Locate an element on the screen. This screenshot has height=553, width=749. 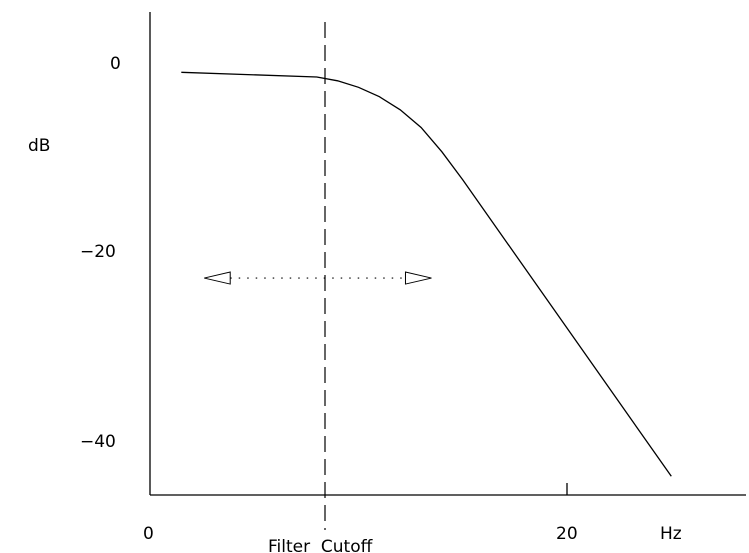
x-tick-label-0: 0 is located at coordinates (148, 534).